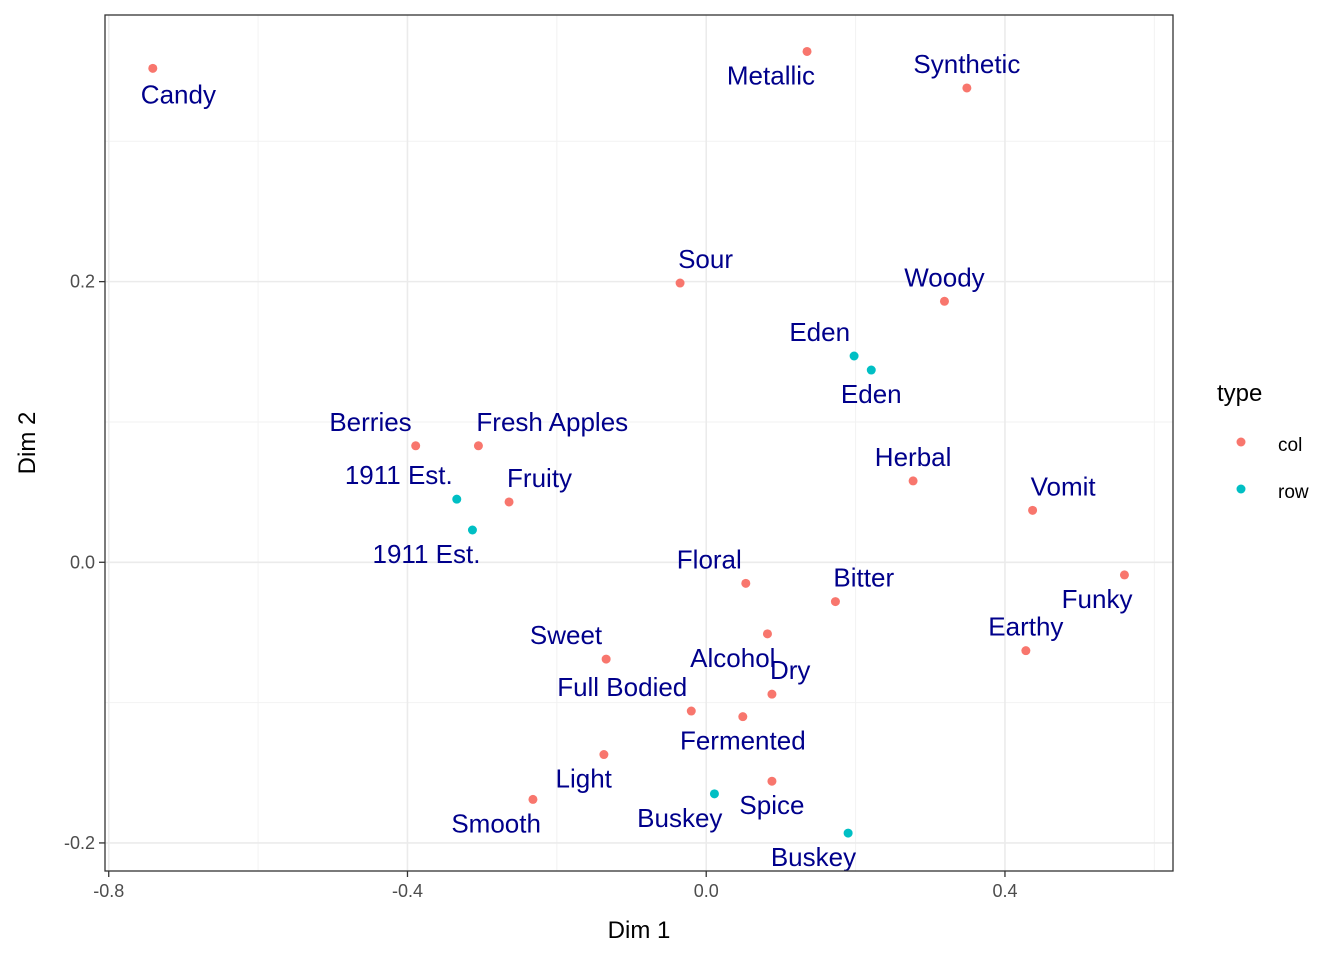 This screenshot has height=960, width=1344. I want to click on point-label: Vomit, so click(1064, 486).